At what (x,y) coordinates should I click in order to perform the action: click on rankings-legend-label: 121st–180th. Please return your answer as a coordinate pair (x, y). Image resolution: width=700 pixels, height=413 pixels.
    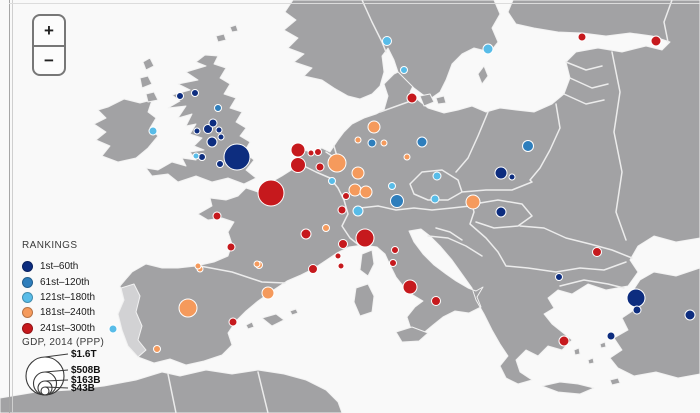
    Looking at the image, I should click on (68, 297).